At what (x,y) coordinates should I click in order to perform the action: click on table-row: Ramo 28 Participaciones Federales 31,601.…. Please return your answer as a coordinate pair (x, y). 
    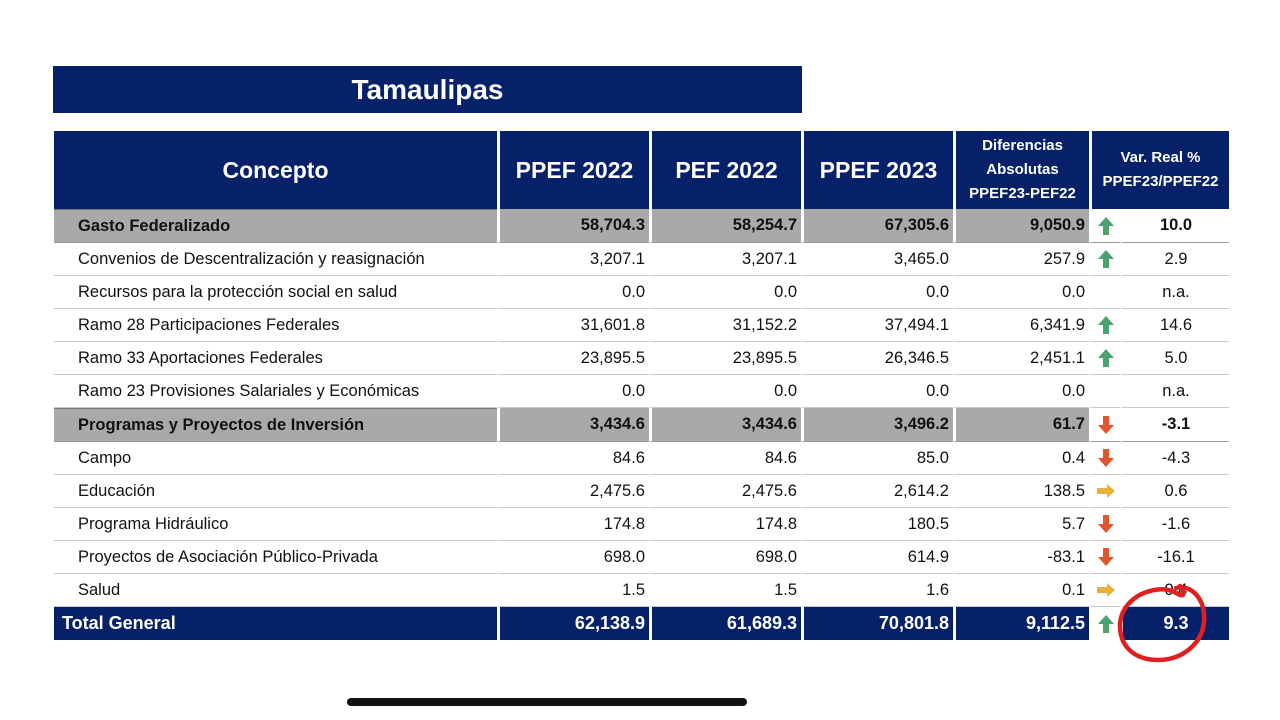
    Looking at the image, I should click on (641, 325).